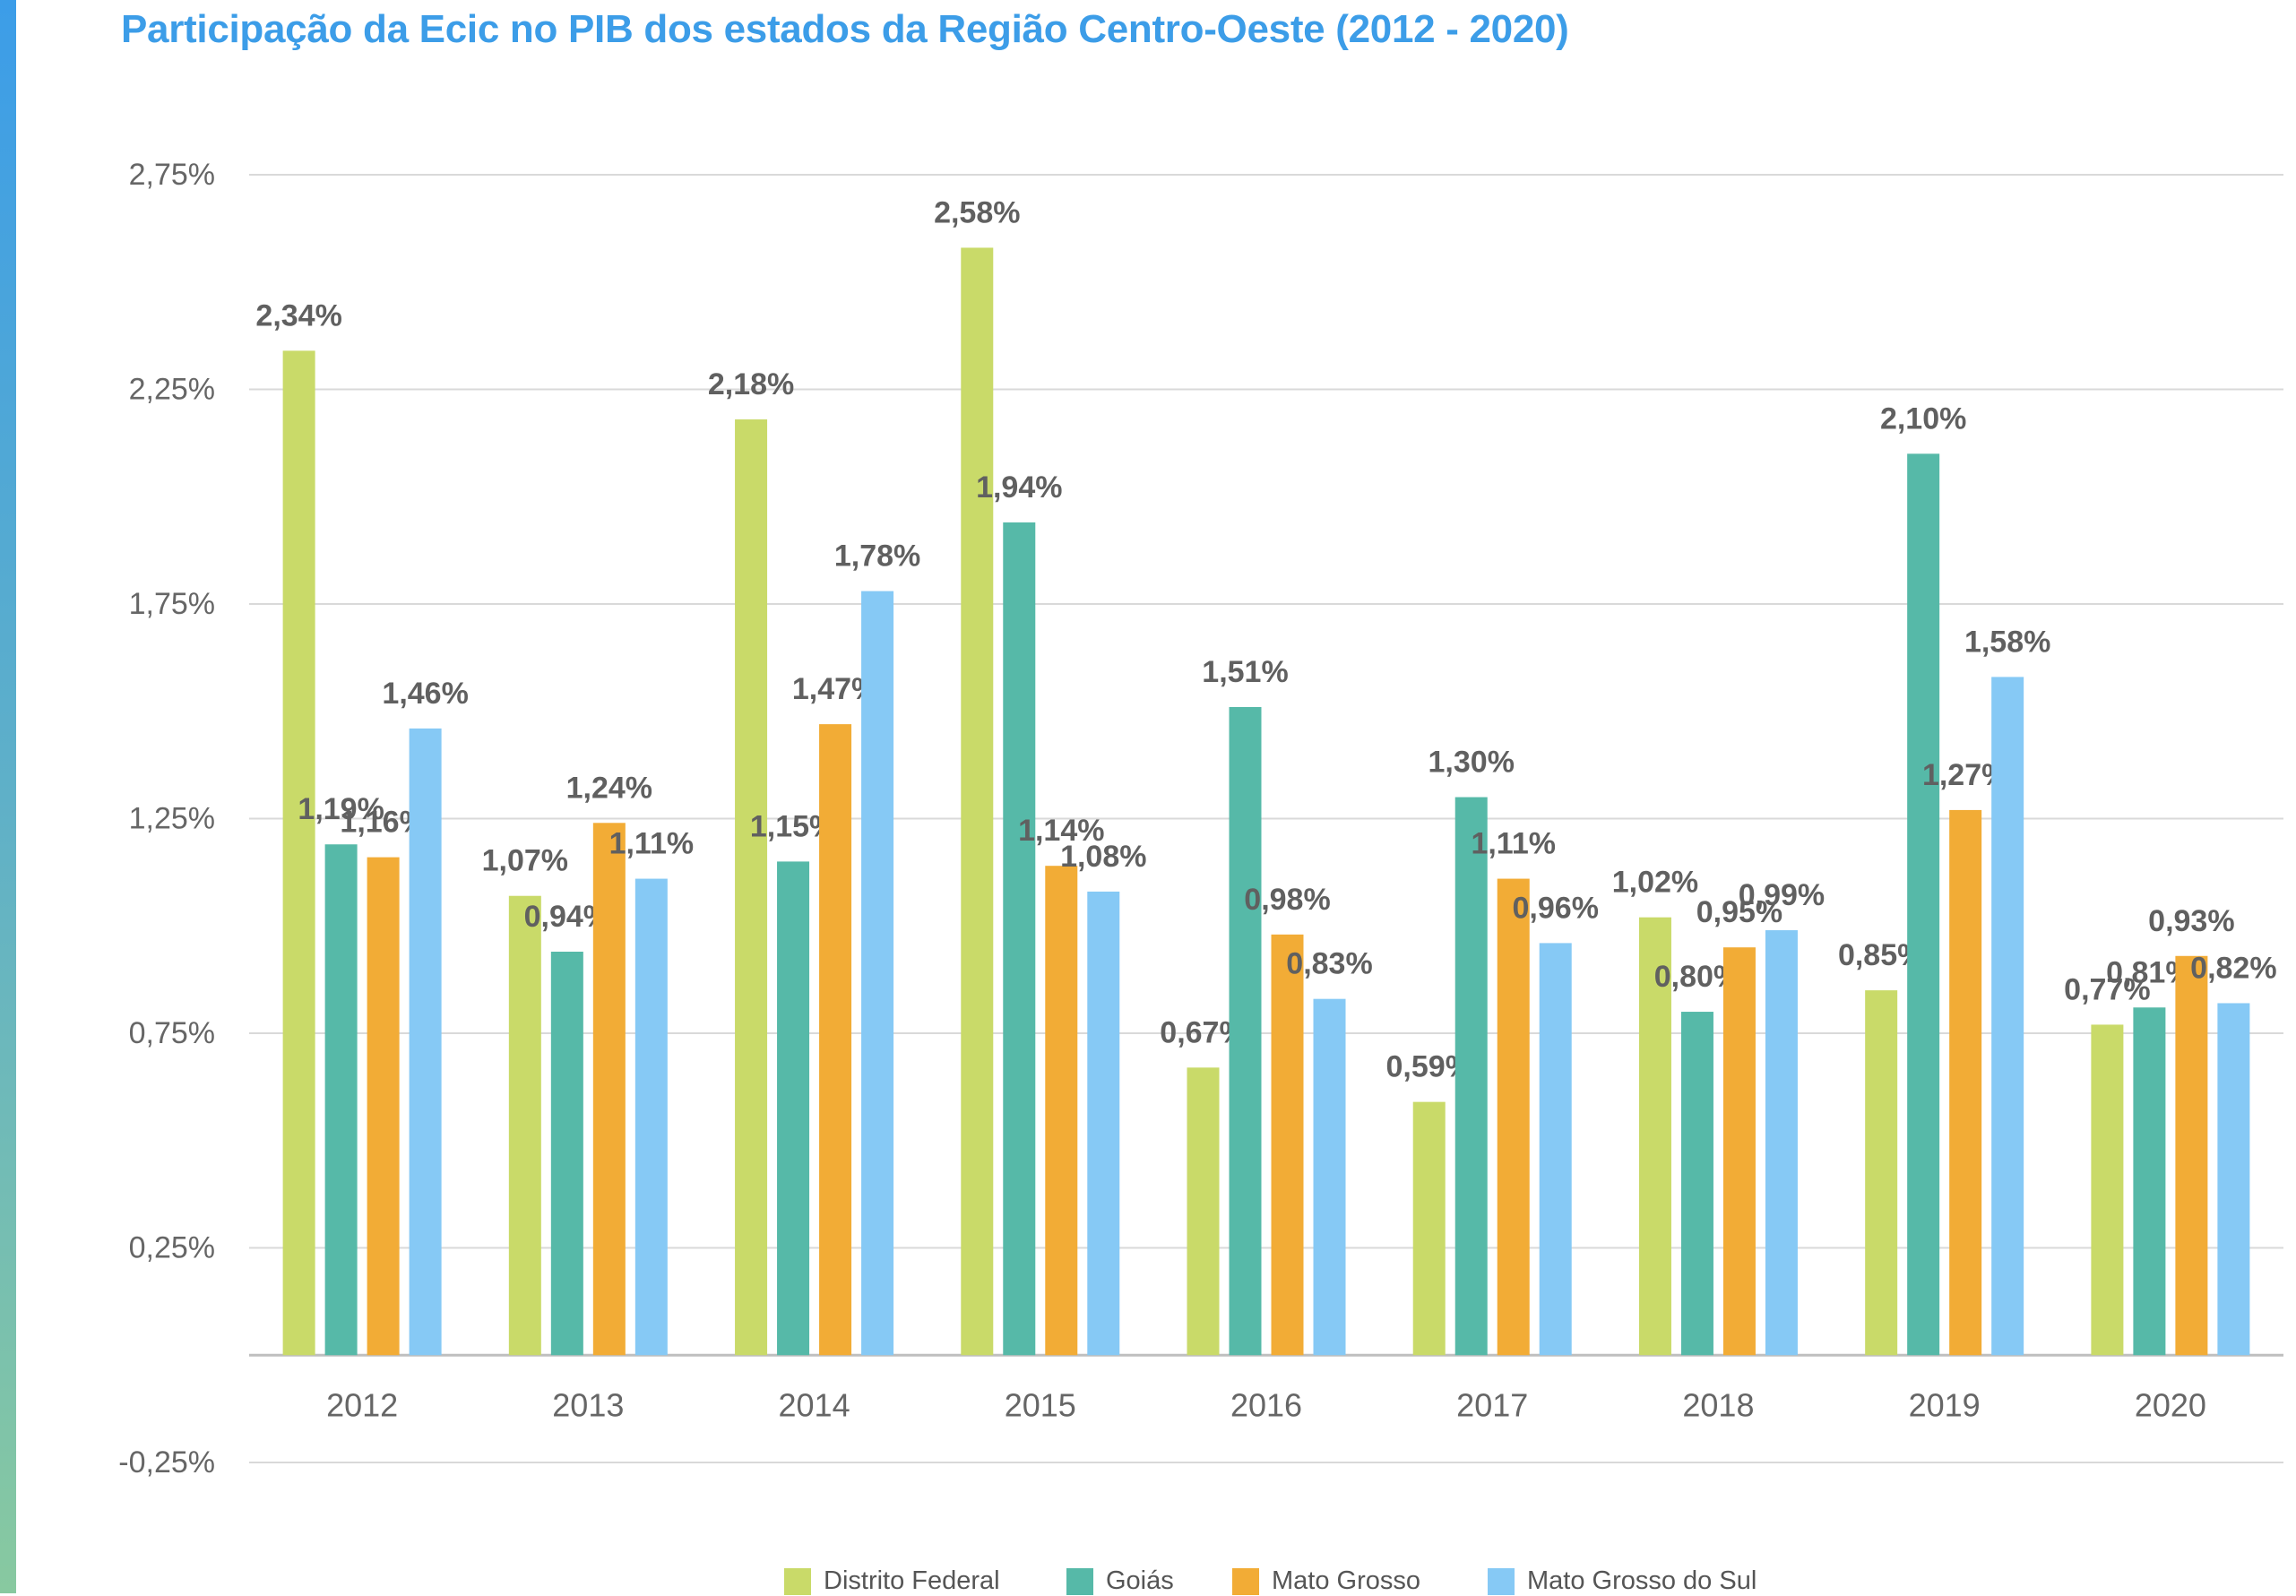 This screenshot has height=1596, width=2296. Describe the element at coordinates (2007, 642) in the screenshot. I see `data-label: 1,58%` at that location.